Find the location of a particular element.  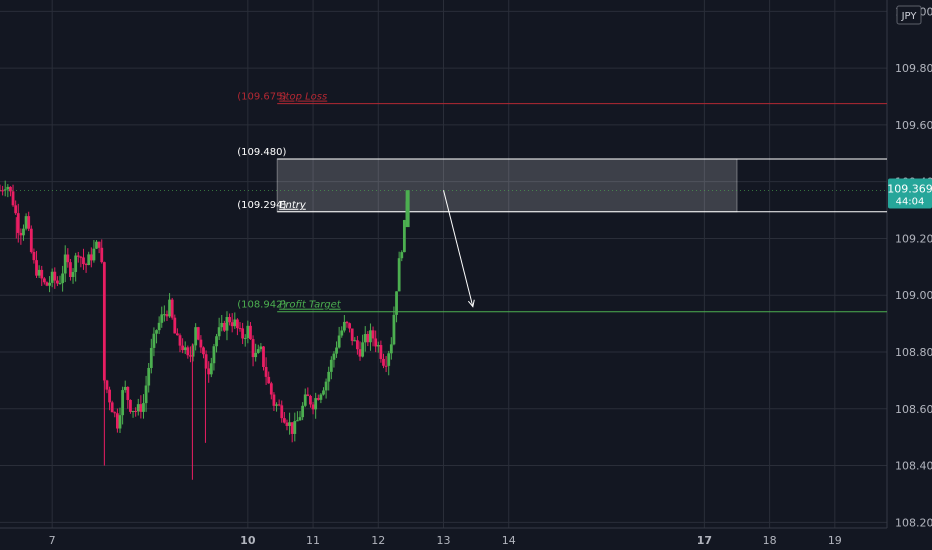

currency-button is located at coordinates (909, 15).